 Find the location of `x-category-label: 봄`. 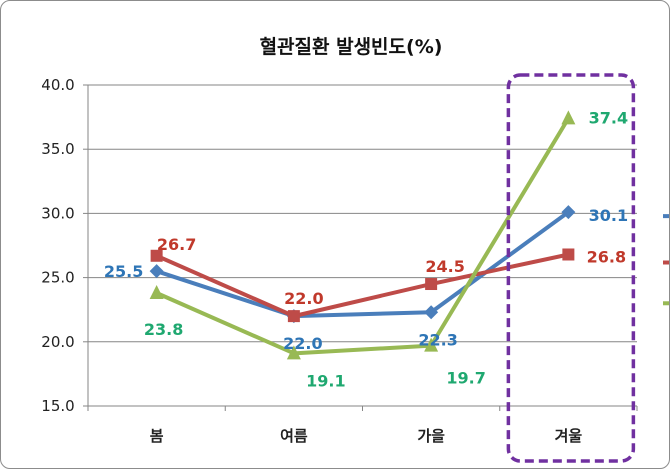

x-category-label: 봄 is located at coordinates (157, 436).